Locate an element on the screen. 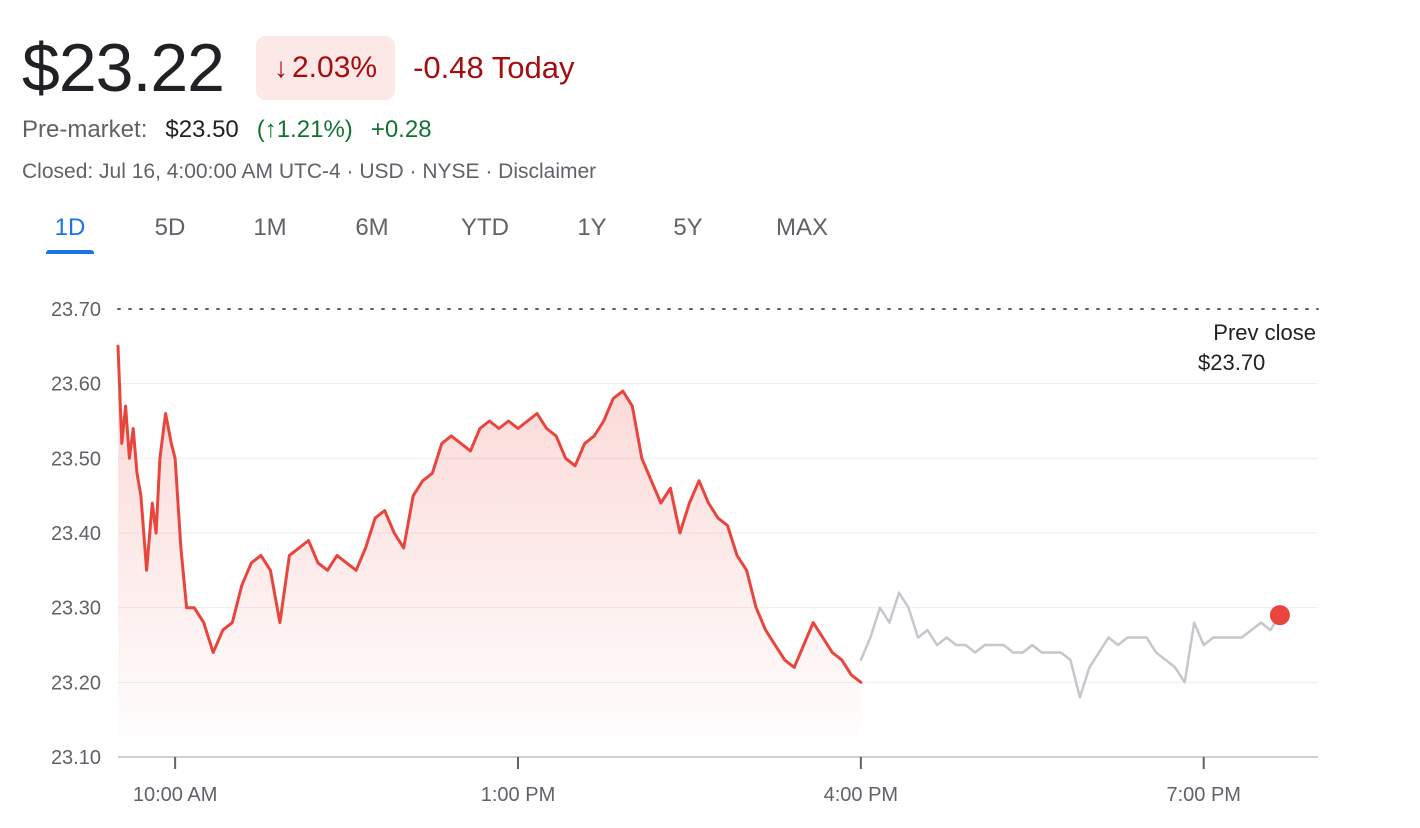 The height and width of the screenshot is (828, 1420). tab-5d: 5D is located at coordinates (170, 227).